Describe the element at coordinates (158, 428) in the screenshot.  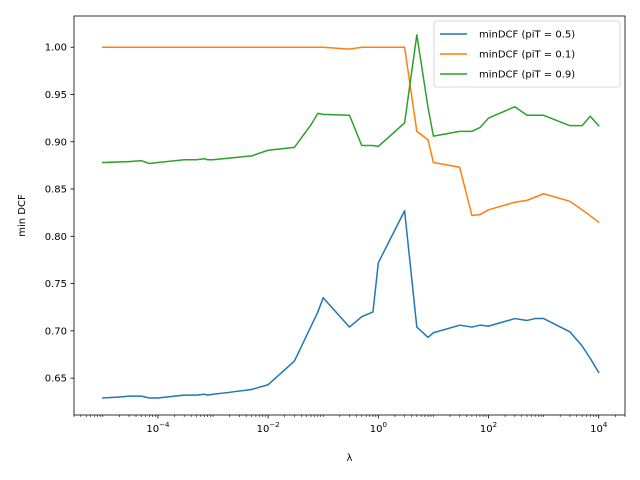
I see `x-tick-label: 10⁻⁴` at that location.